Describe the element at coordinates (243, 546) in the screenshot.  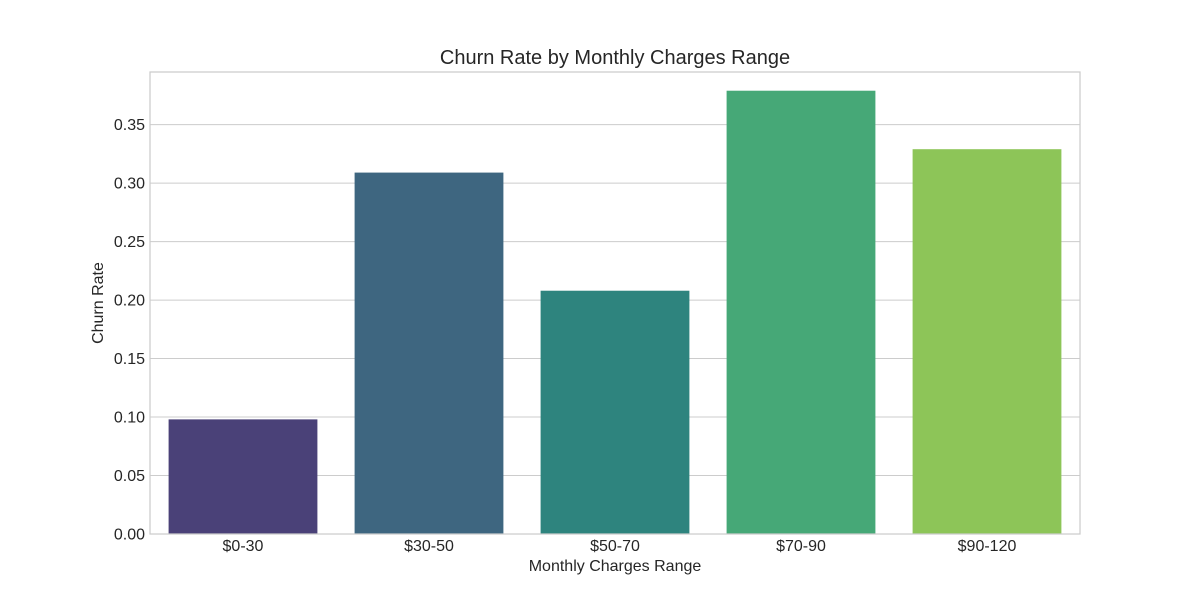
I see `x-tick-label: $0-30` at that location.